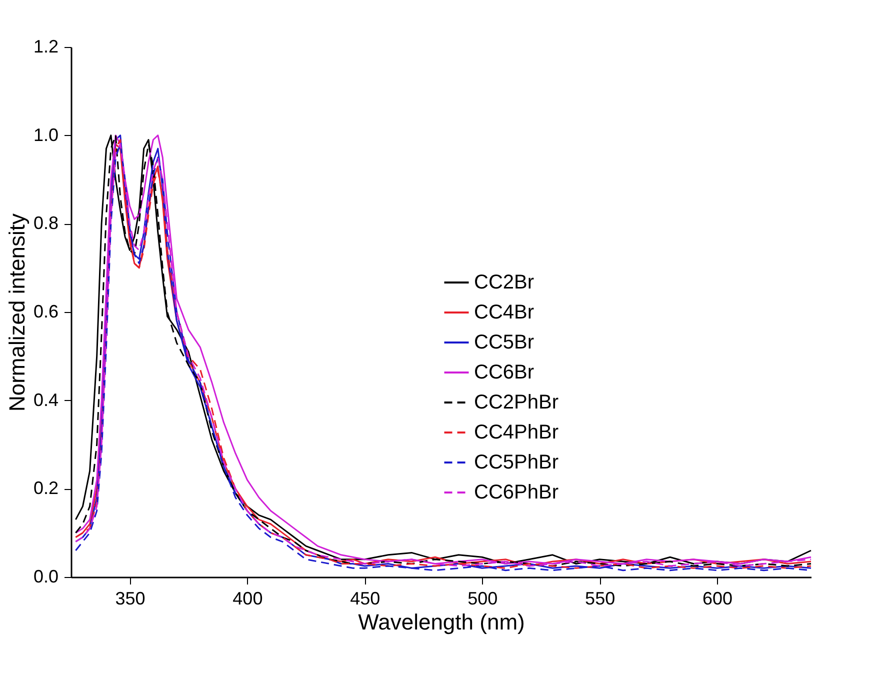 The height and width of the screenshot is (675, 881). Describe the element at coordinates (247, 598) in the screenshot. I see `x-tick-label: 400` at that location.